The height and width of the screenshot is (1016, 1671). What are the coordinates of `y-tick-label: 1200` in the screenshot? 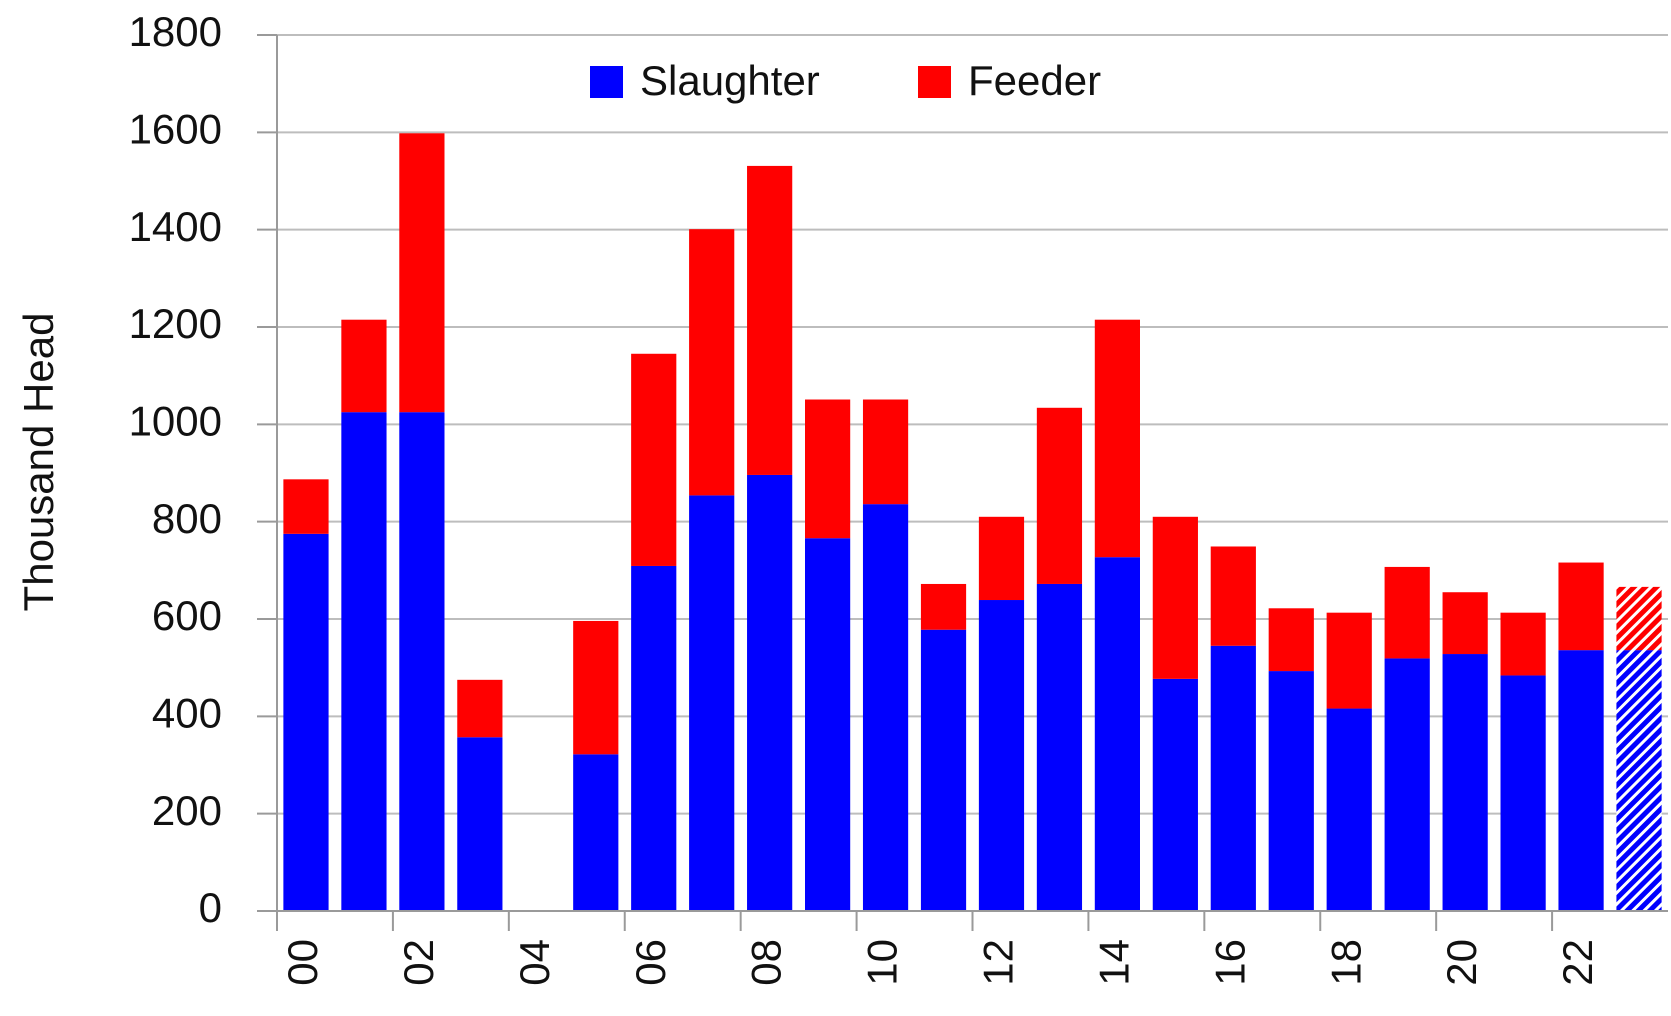 It's located at (175, 323).